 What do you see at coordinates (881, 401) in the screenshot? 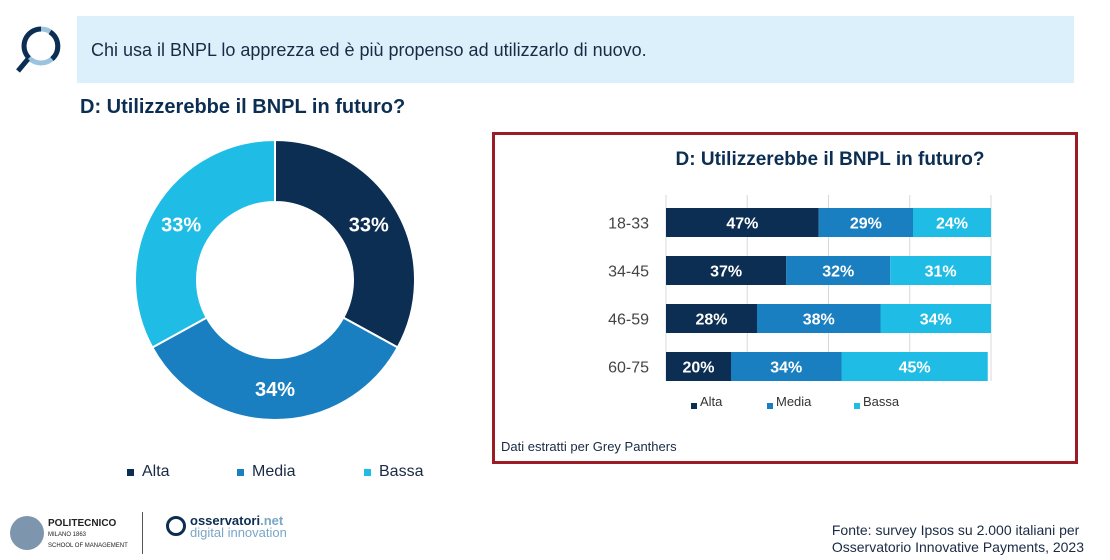
I see `legend-label: Bassa` at bounding box center [881, 401].